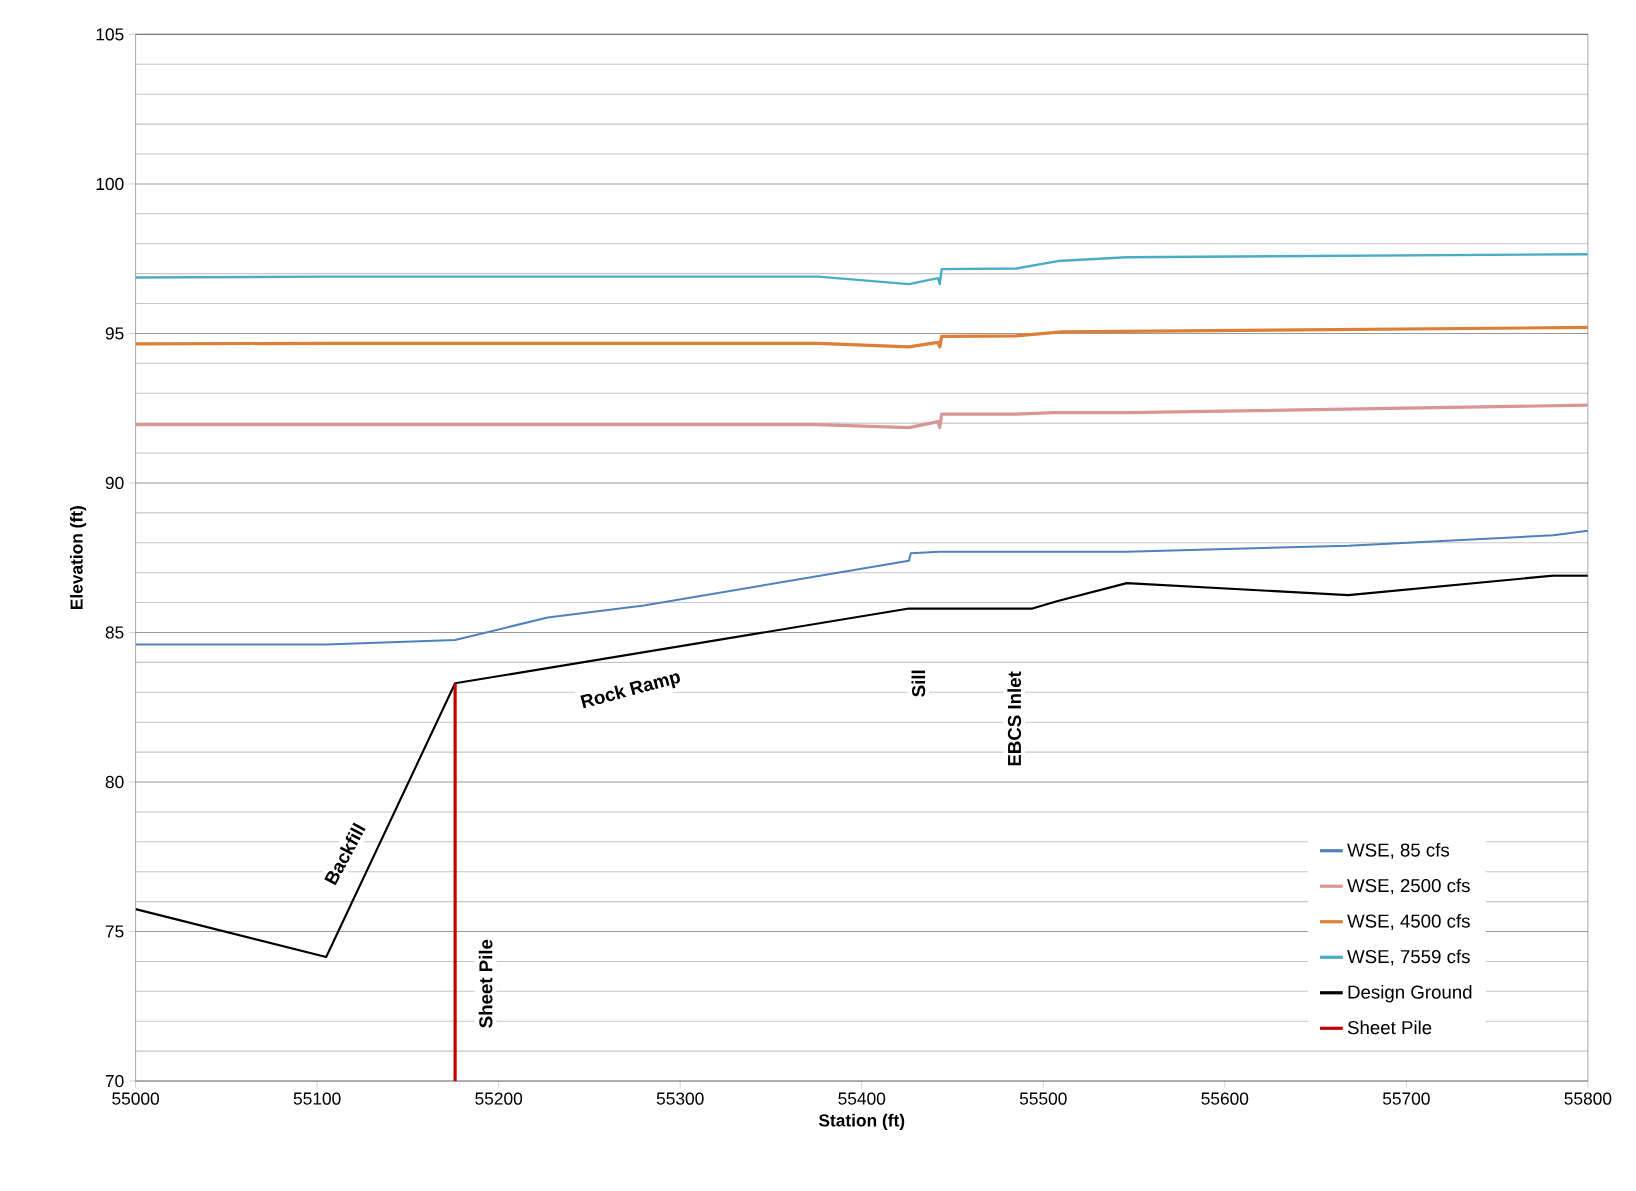 Image resolution: width=1636 pixels, height=1191 pixels. I want to click on x-tick-label: 55500, so click(1043, 1098).